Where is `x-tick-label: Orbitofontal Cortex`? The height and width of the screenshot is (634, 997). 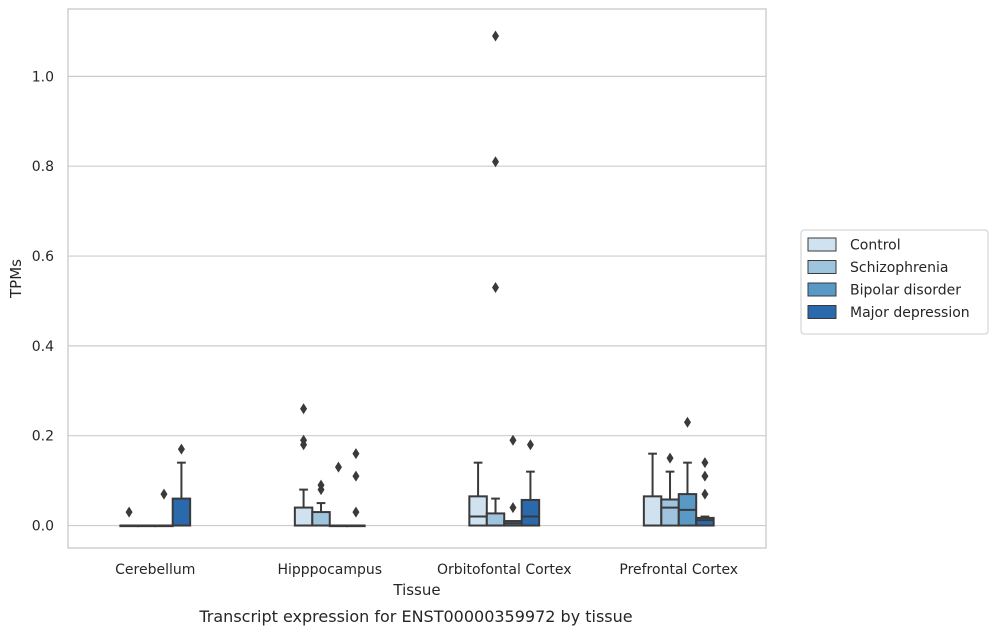
x-tick-label: Orbitofontal Cortex is located at coordinates (504, 570).